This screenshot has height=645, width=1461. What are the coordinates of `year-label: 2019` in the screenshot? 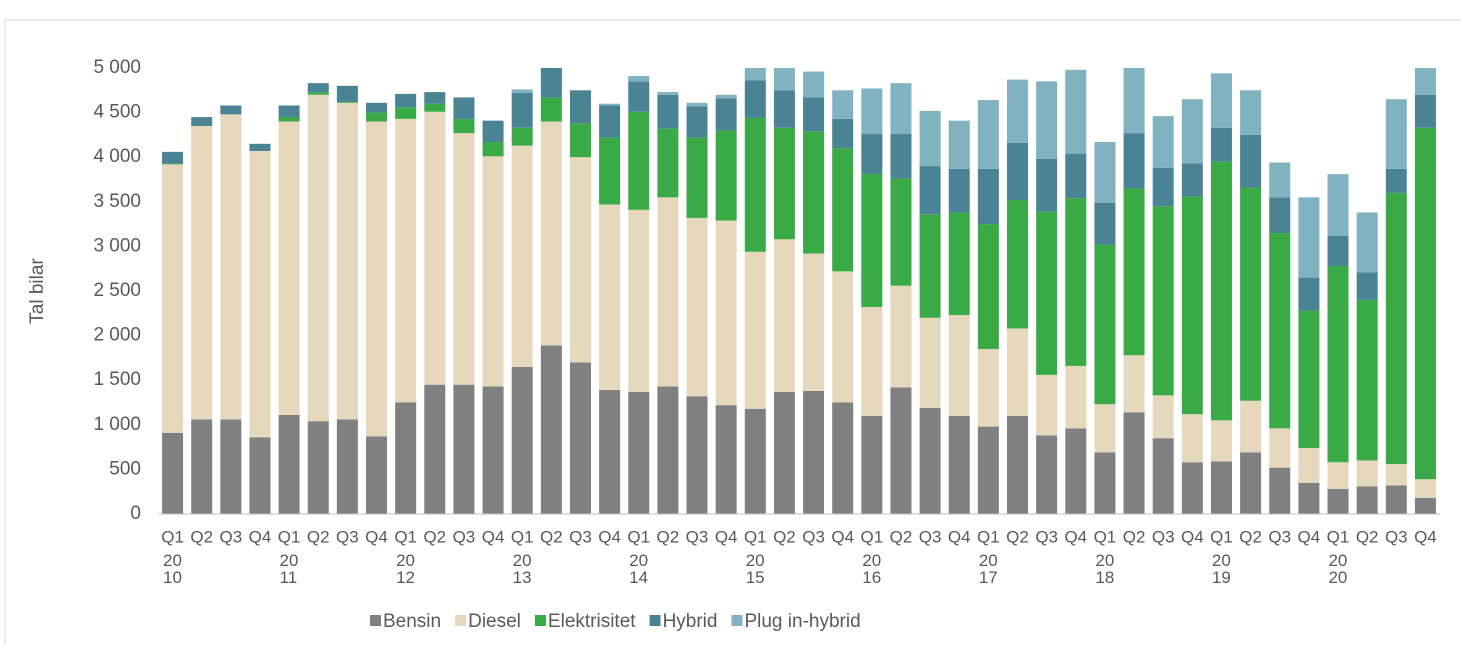 It's located at (1221, 569).